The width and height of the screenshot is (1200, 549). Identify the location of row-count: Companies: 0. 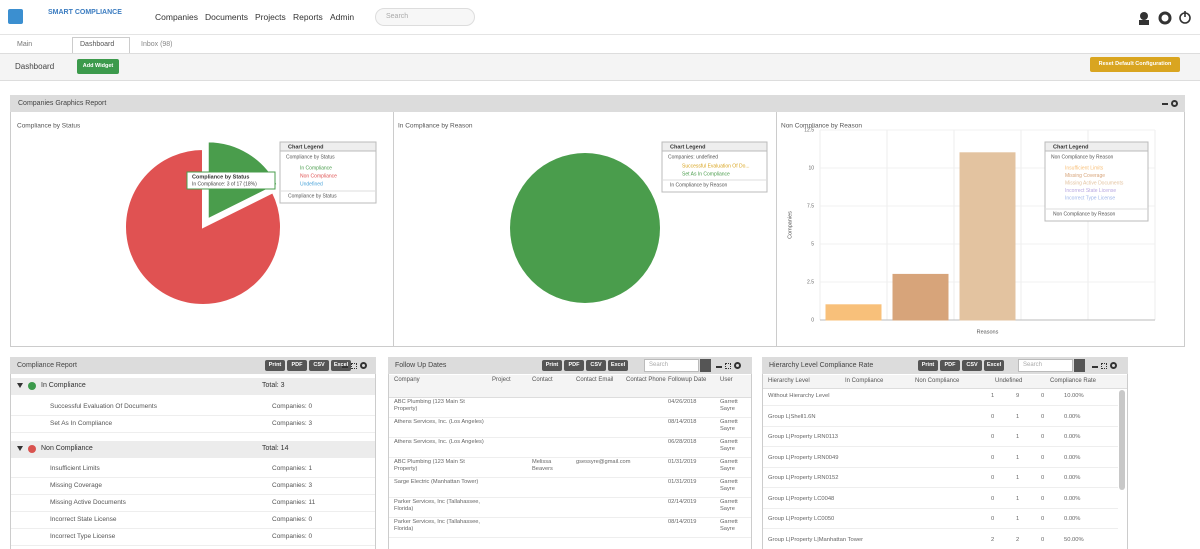
(292, 519).